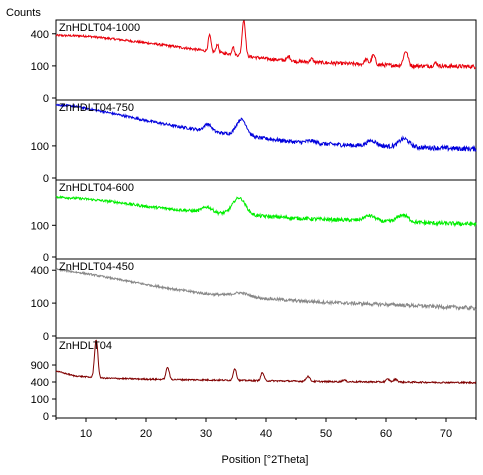  I want to click on y-tick-label: 900, so click(40, 366).